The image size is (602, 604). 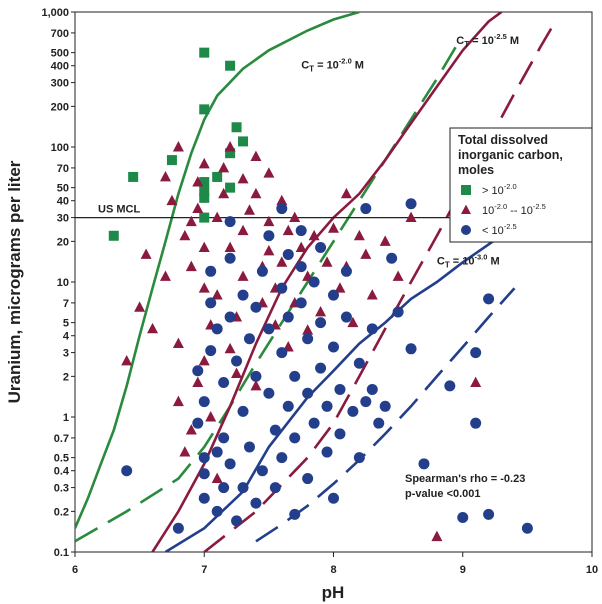 I want to click on y-tick-label-5: 5, so click(x=66, y=324).